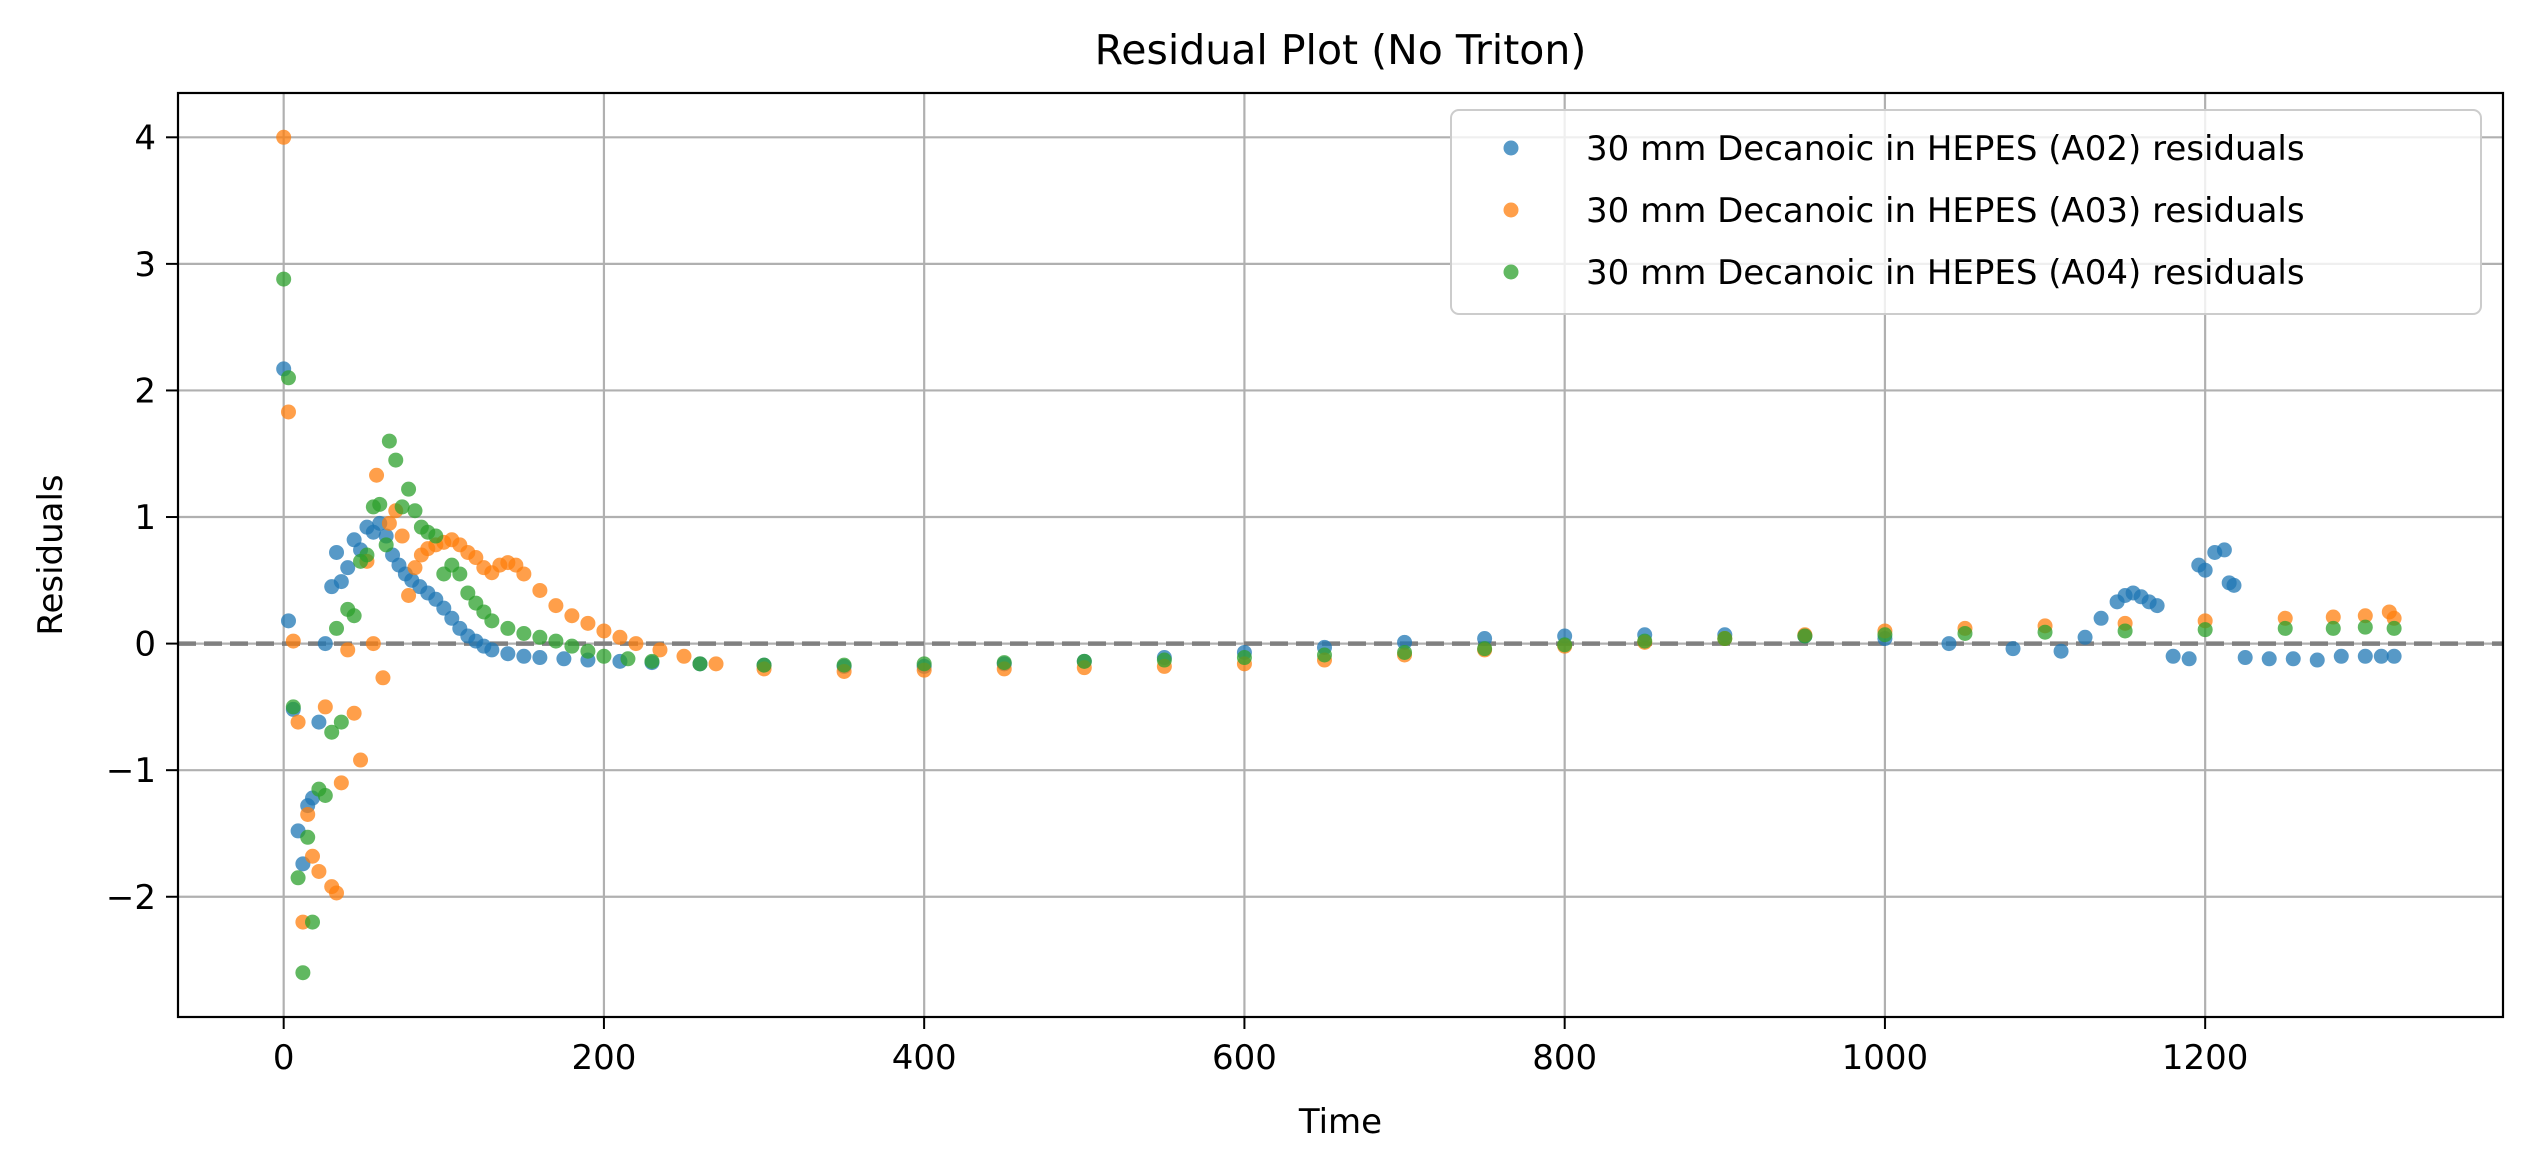 The width and height of the screenshot is (2532, 1172). Describe the element at coordinates (1945, 211) in the screenshot. I see `legend-entry: 30 mm Decanoic in HEPES (A03) residuals` at that location.